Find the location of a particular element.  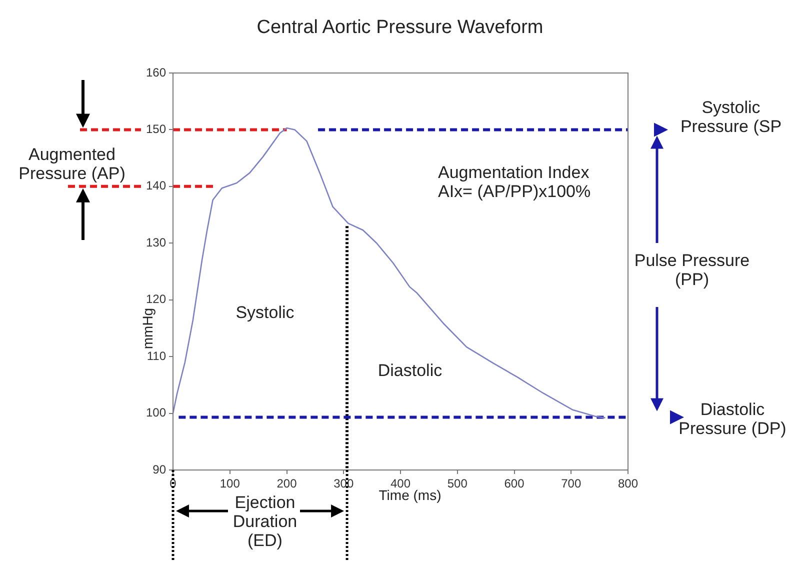

text: Diastolic Pressure (DP) is located at coordinates (732, 419).